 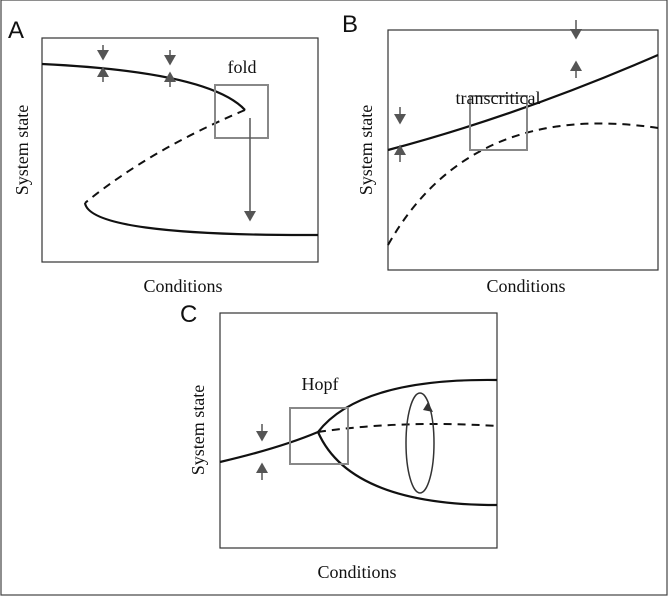 What do you see at coordinates (350, 24) in the screenshot?
I see `panel-letter: B` at bounding box center [350, 24].